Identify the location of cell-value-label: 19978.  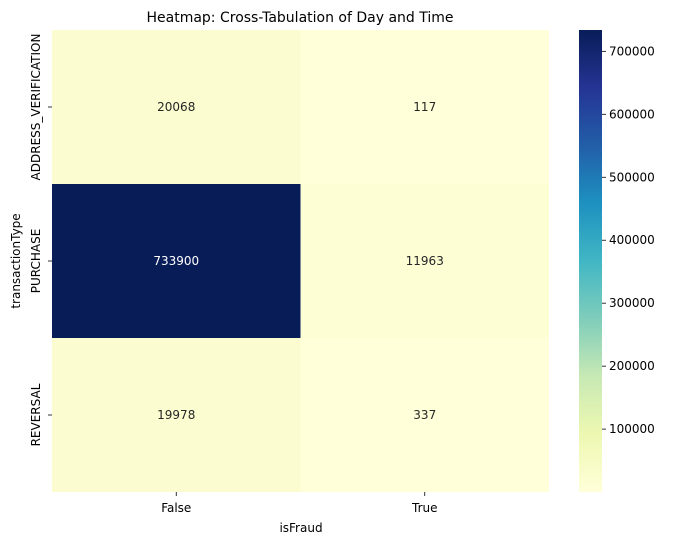
(176, 415).